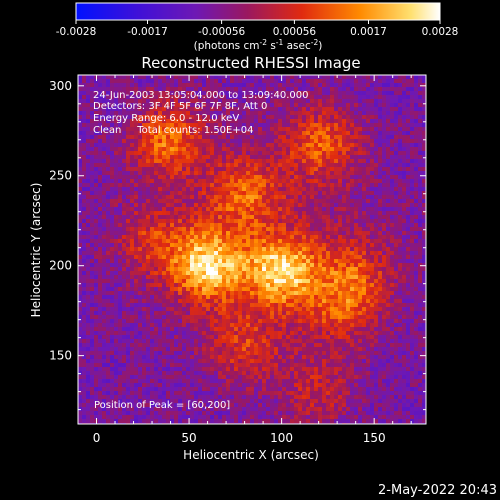  What do you see at coordinates (147, 32) in the screenshot?
I see `colorbar-tick-label: -0.0017` at bounding box center [147, 32].